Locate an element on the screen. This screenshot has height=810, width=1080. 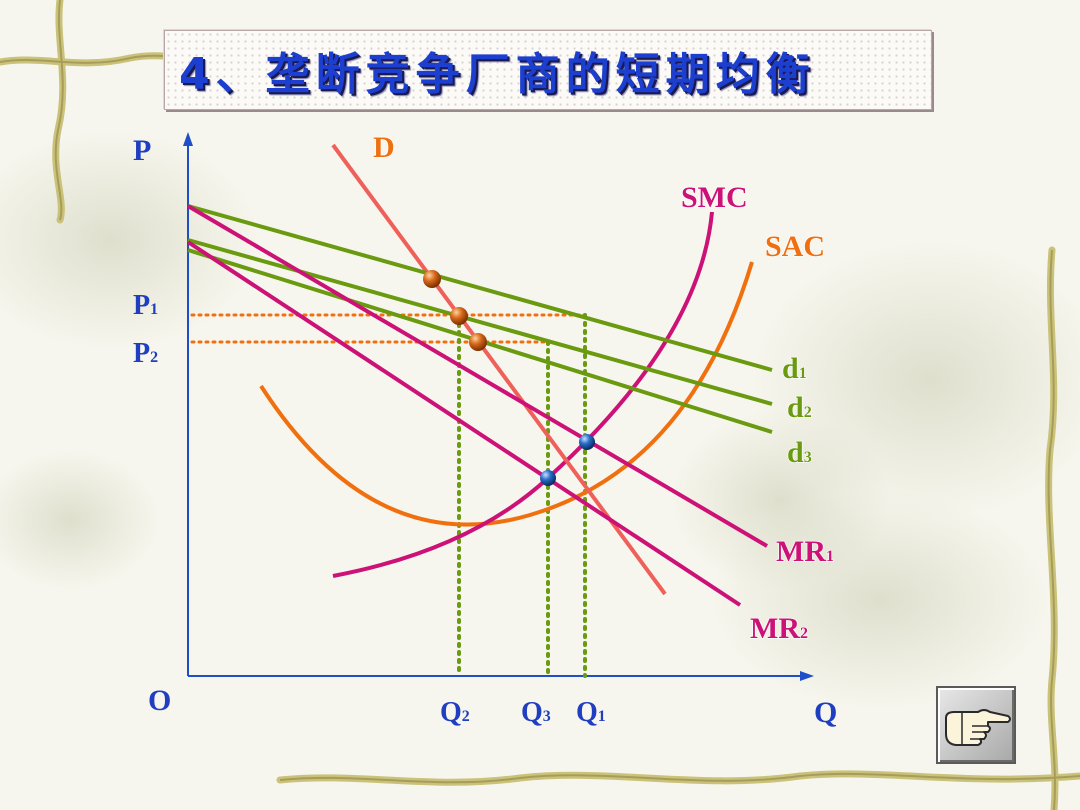
equilibrium-points is located at coordinates (509, 378).